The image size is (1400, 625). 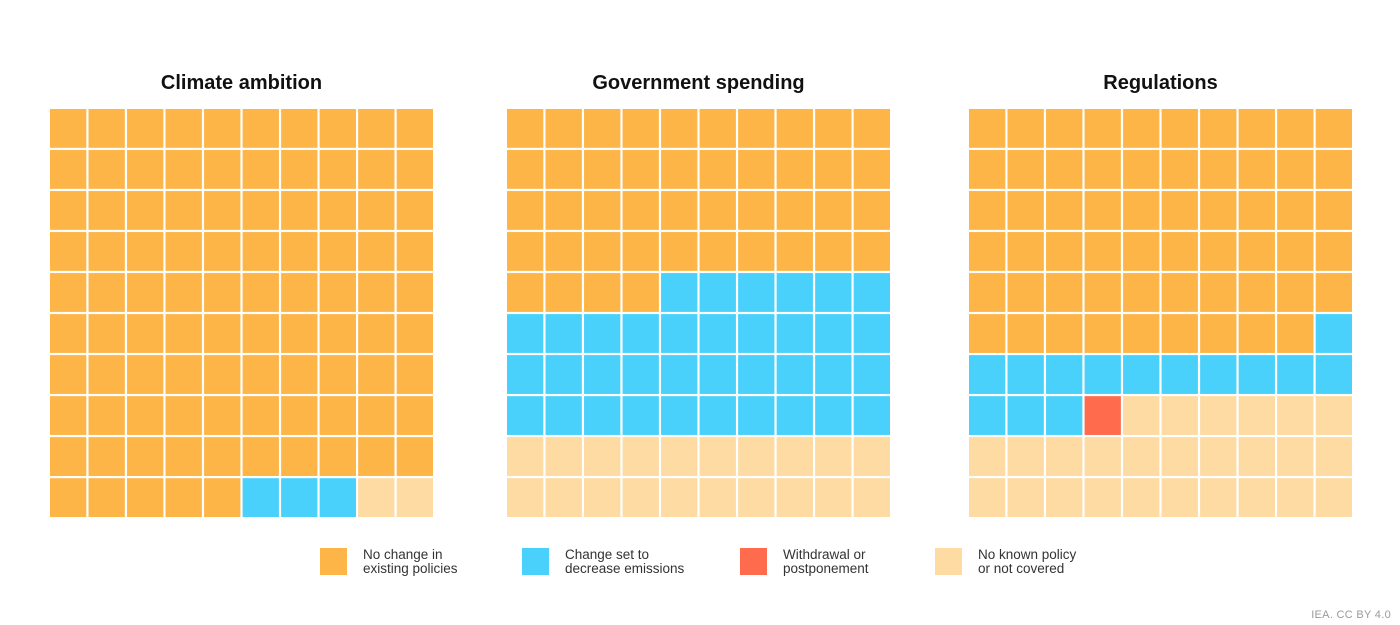 What do you see at coordinates (1021, 568) in the screenshot?
I see `legend-label: or not covered` at bounding box center [1021, 568].